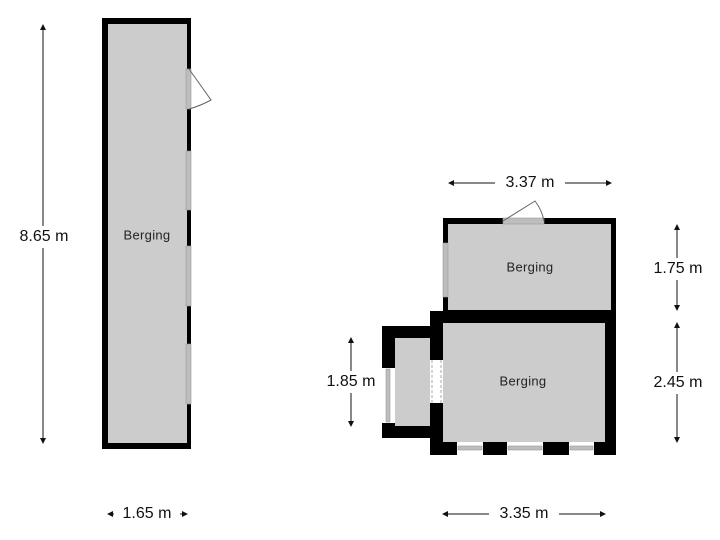 The width and height of the screenshot is (720, 540). I want to click on left-building: Berging, so click(157, 233).